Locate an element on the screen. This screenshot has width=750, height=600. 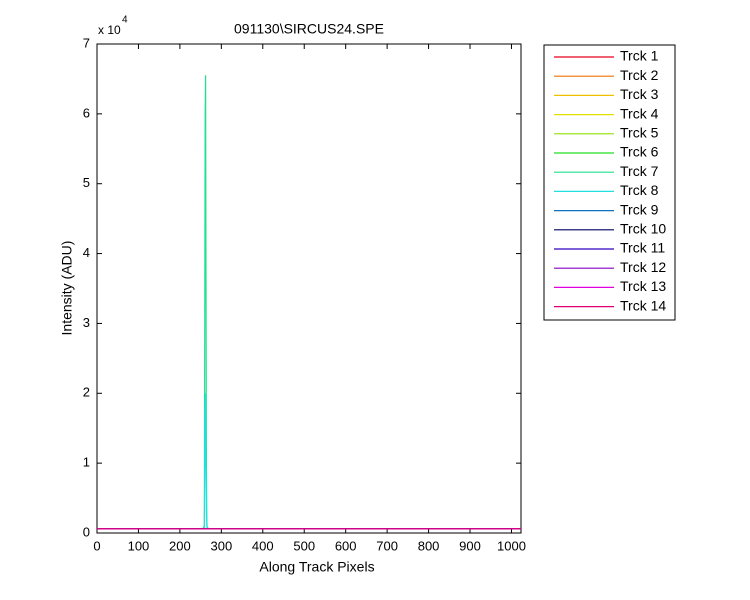
x-tick-label: 200 is located at coordinates (180, 545).